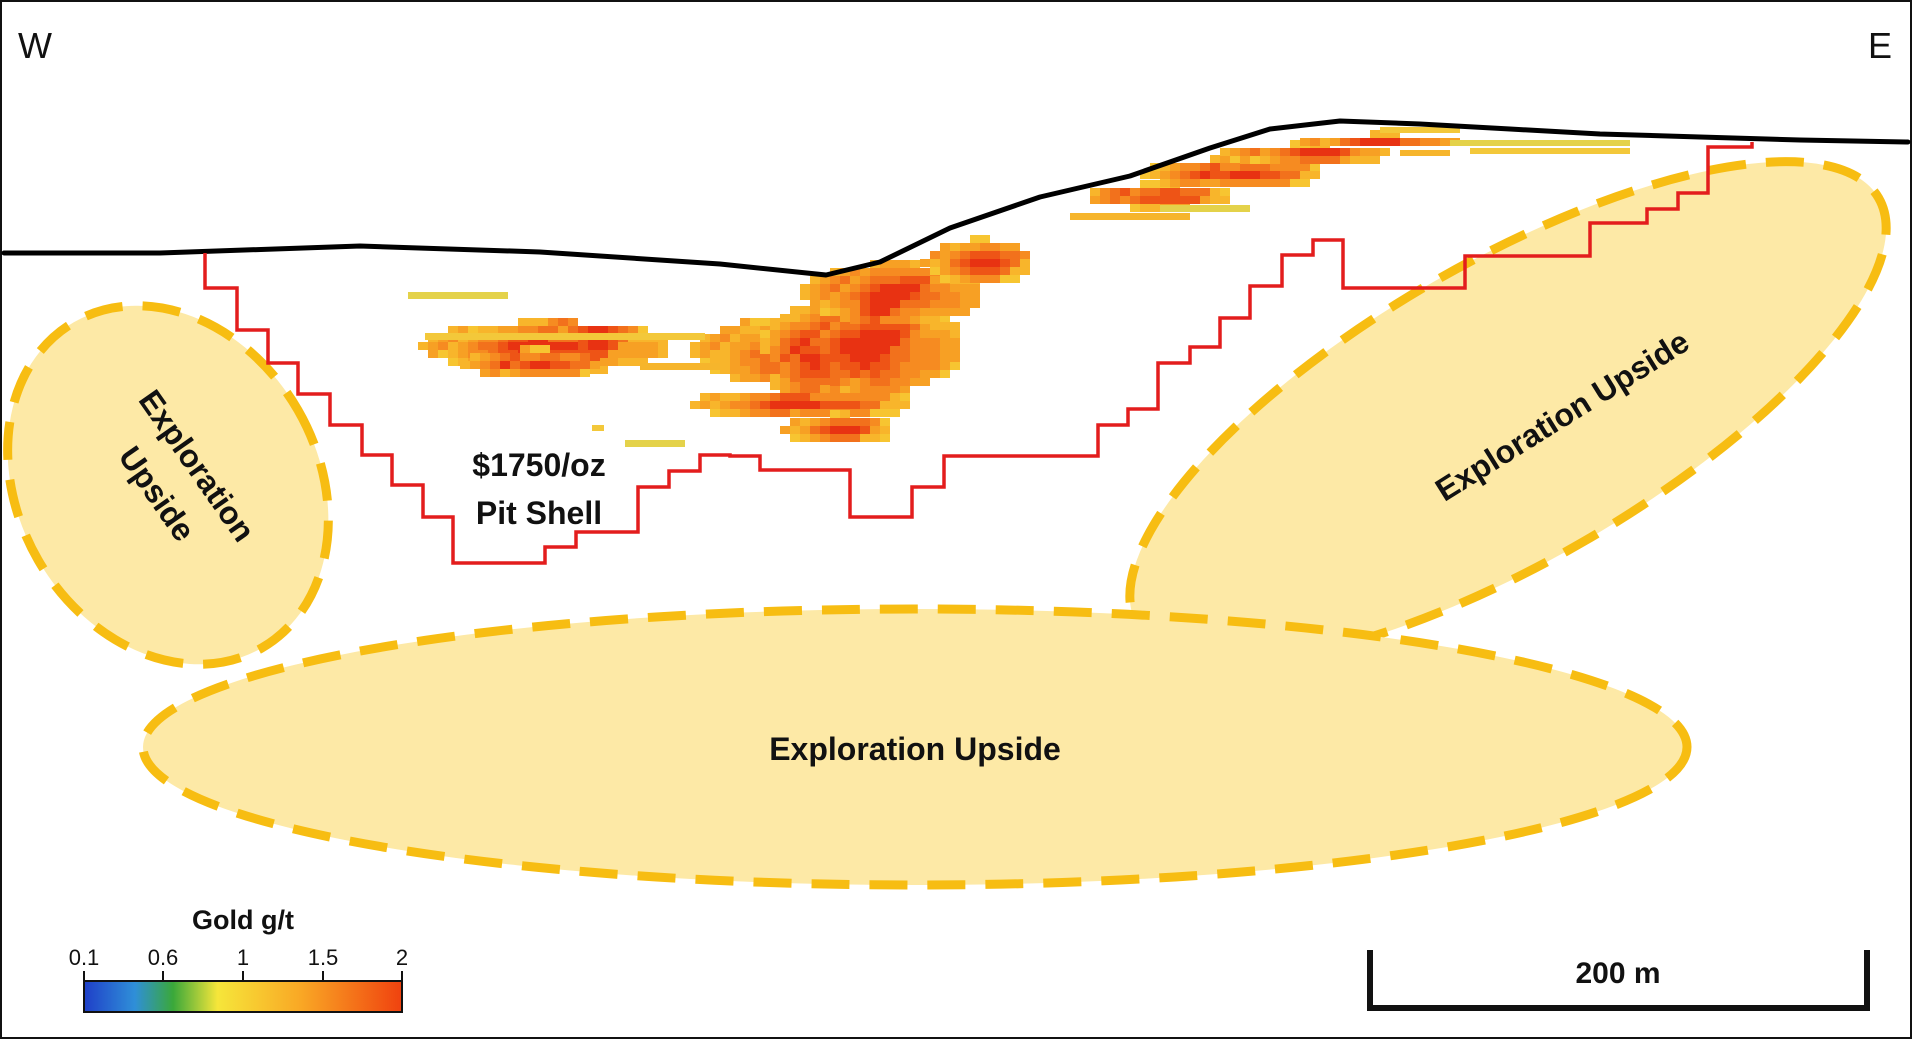 Image resolution: width=1912 pixels, height=1039 pixels. What do you see at coordinates (323, 957) in the screenshot?
I see `legend-tick-label: 1.5` at bounding box center [323, 957].